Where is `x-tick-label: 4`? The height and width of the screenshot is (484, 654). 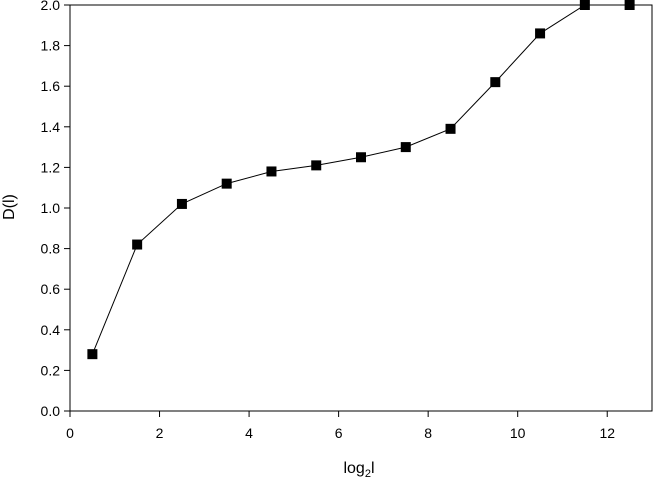 x-tick-label: 4 is located at coordinates (249, 433).